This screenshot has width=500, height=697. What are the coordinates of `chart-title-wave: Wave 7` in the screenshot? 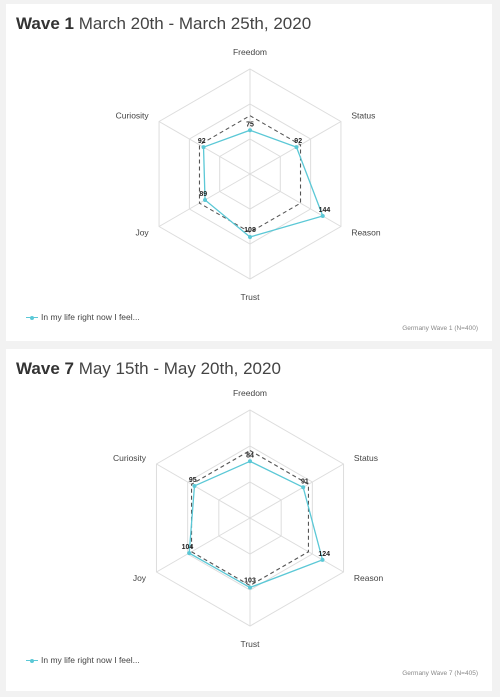 It's located at (45, 368).